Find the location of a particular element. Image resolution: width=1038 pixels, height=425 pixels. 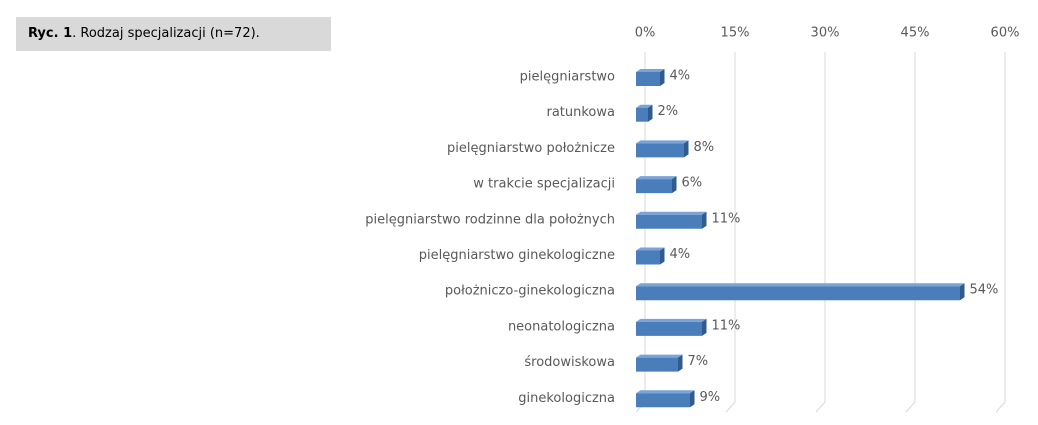

title-box: Ryc. 1. Rodzaj specjalizacji (n=72). is located at coordinates (173, 34).